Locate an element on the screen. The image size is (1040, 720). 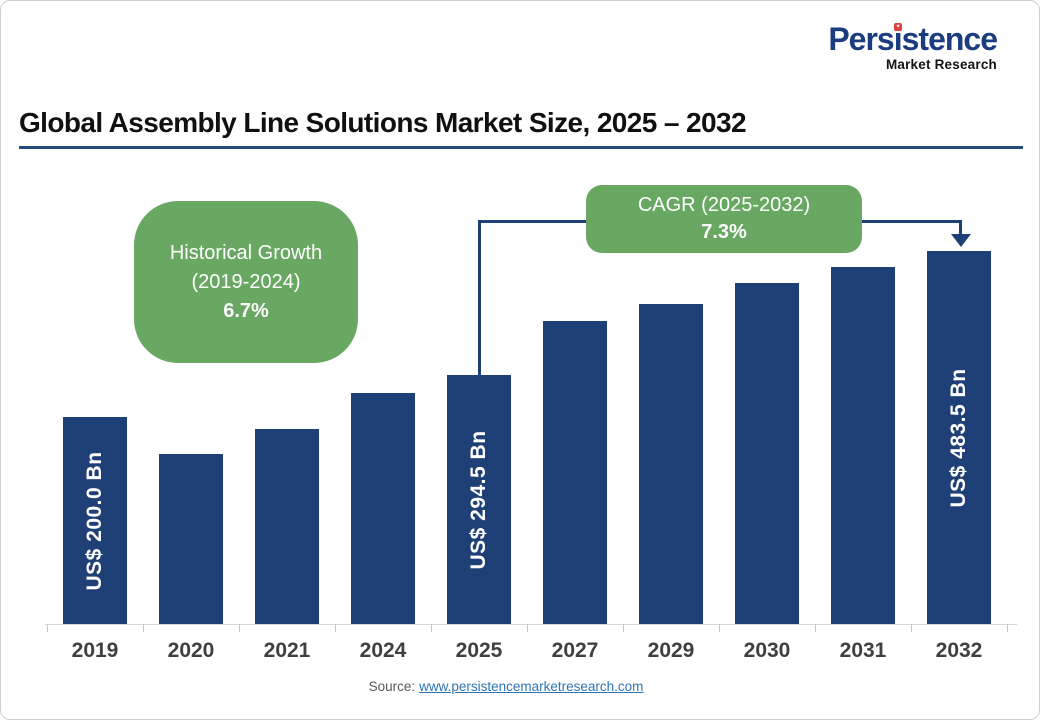
x-axis-label-2019: 2019 is located at coordinates (95, 650).